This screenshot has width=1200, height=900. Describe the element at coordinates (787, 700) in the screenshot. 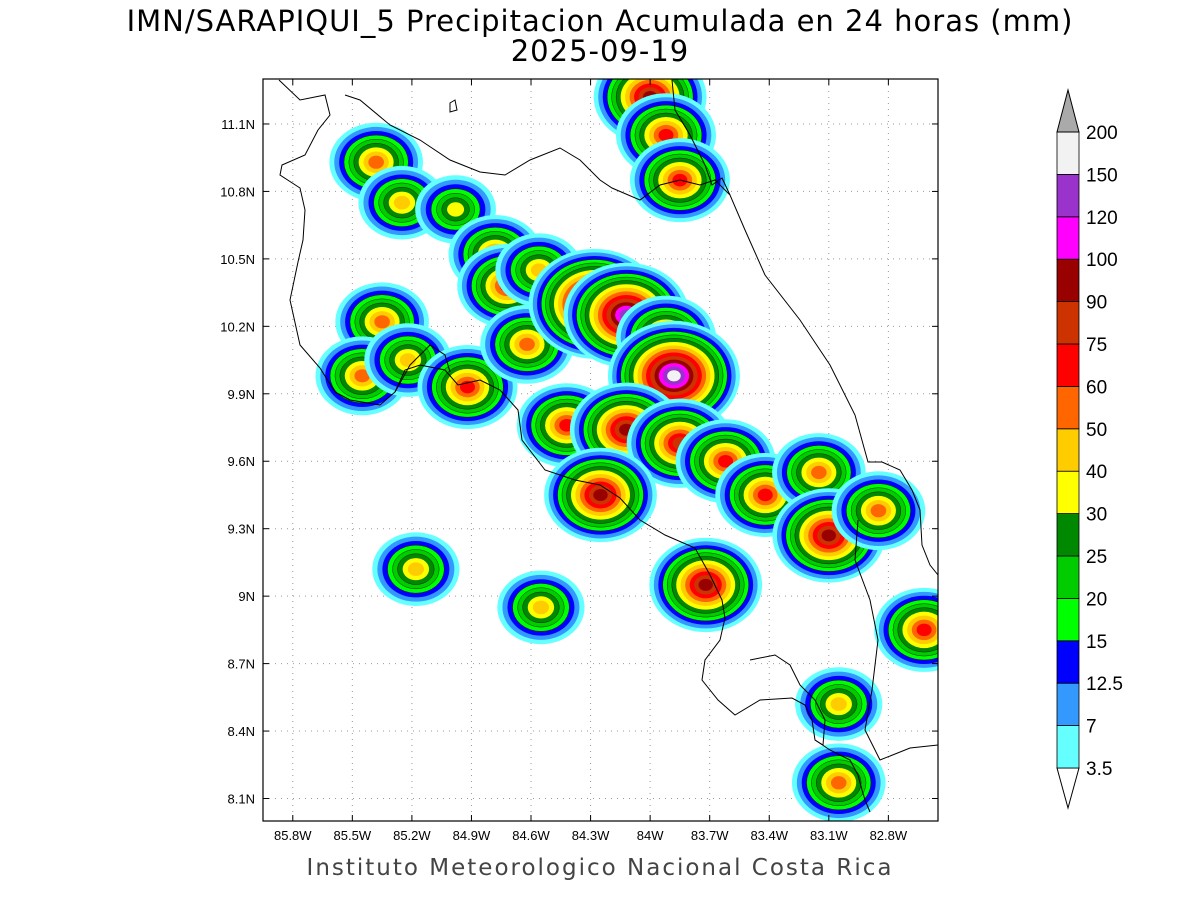

I see `peninsula-osa` at that location.